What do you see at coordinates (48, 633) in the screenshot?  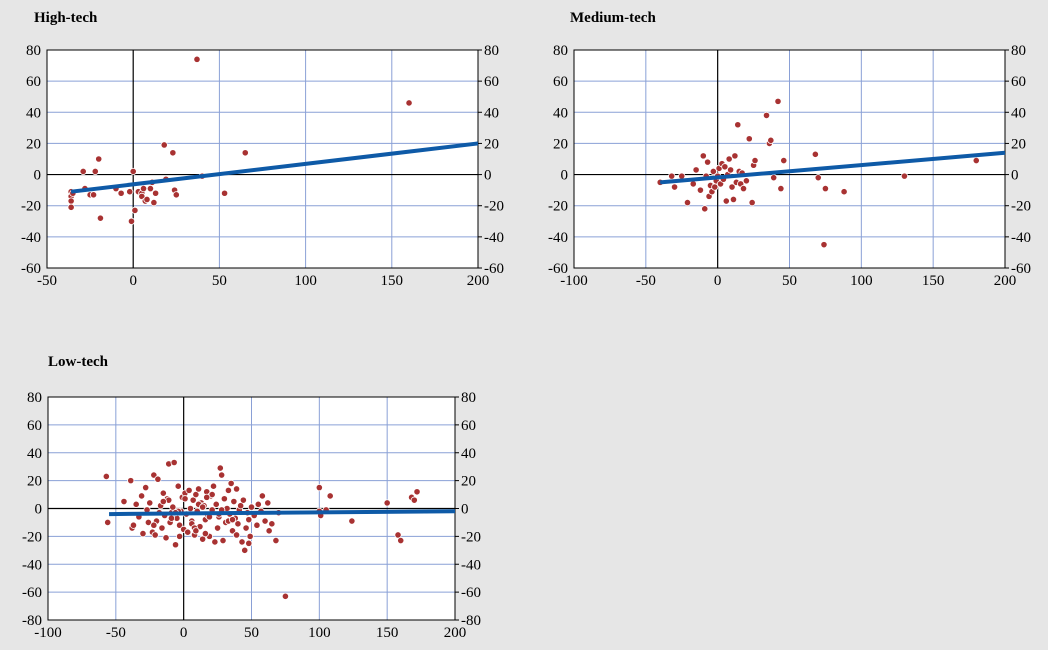 I see `x-tick-label: -100` at bounding box center [48, 633].